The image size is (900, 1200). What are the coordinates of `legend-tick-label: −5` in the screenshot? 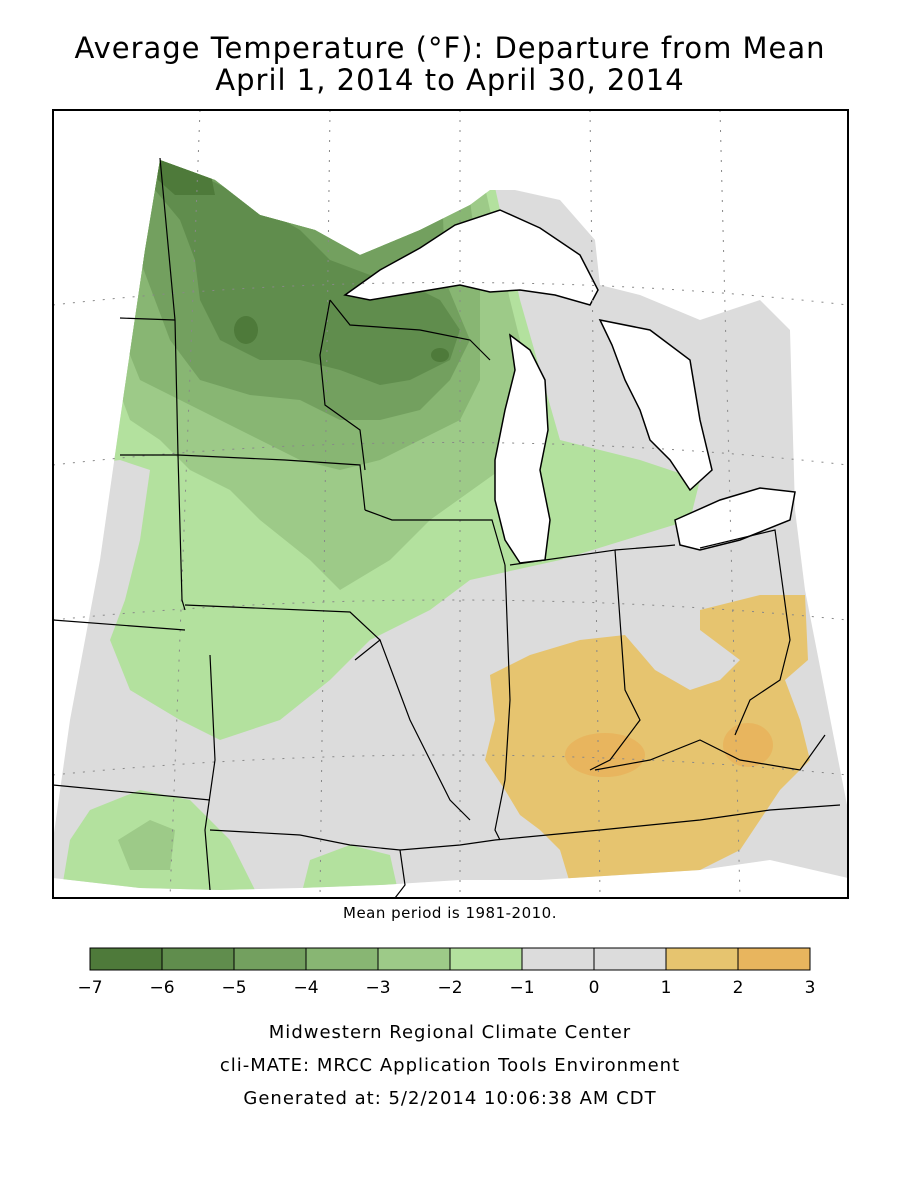 It's located at (234, 988).